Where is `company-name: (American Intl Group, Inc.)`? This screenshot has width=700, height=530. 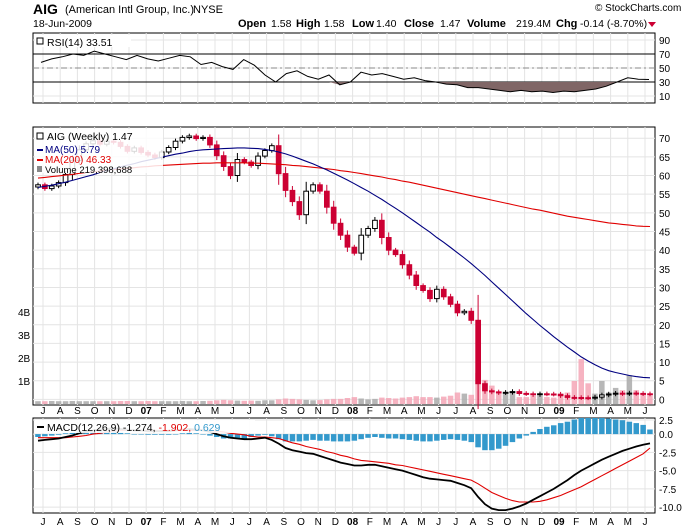
company-name: (American Intl Group, Inc.) is located at coordinates (129, 10).